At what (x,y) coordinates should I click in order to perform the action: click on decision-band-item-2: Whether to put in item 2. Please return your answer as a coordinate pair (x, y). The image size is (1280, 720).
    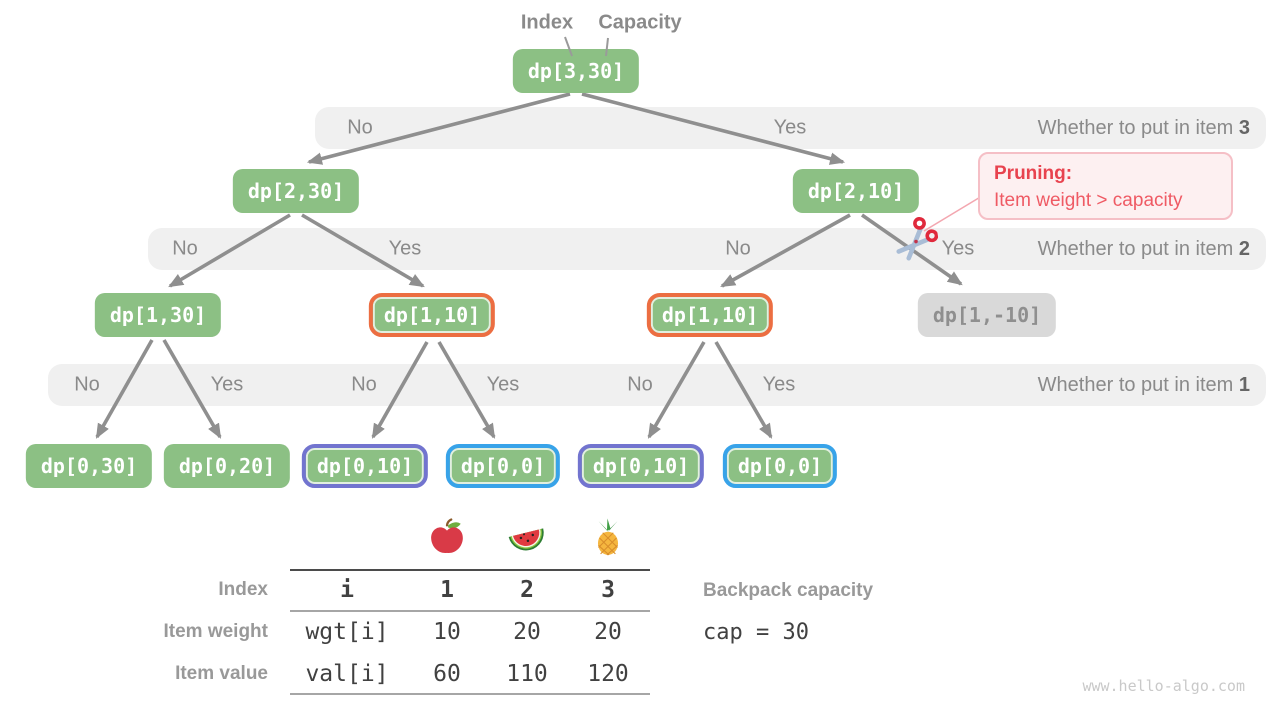
    Looking at the image, I should click on (707, 249).